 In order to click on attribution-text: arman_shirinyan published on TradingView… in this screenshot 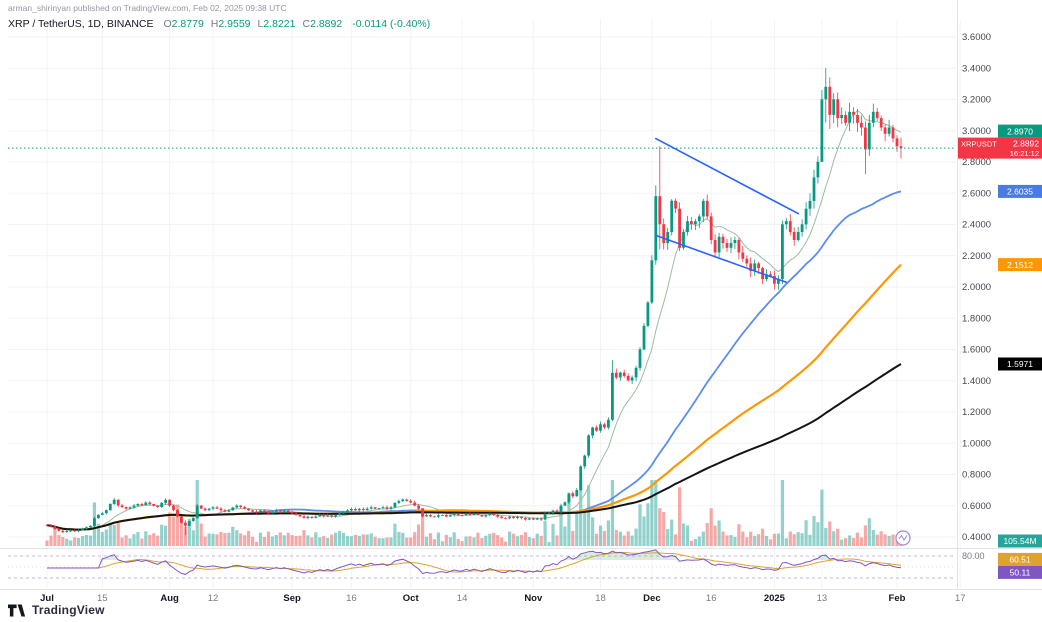, I will do `click(147, 8)`.